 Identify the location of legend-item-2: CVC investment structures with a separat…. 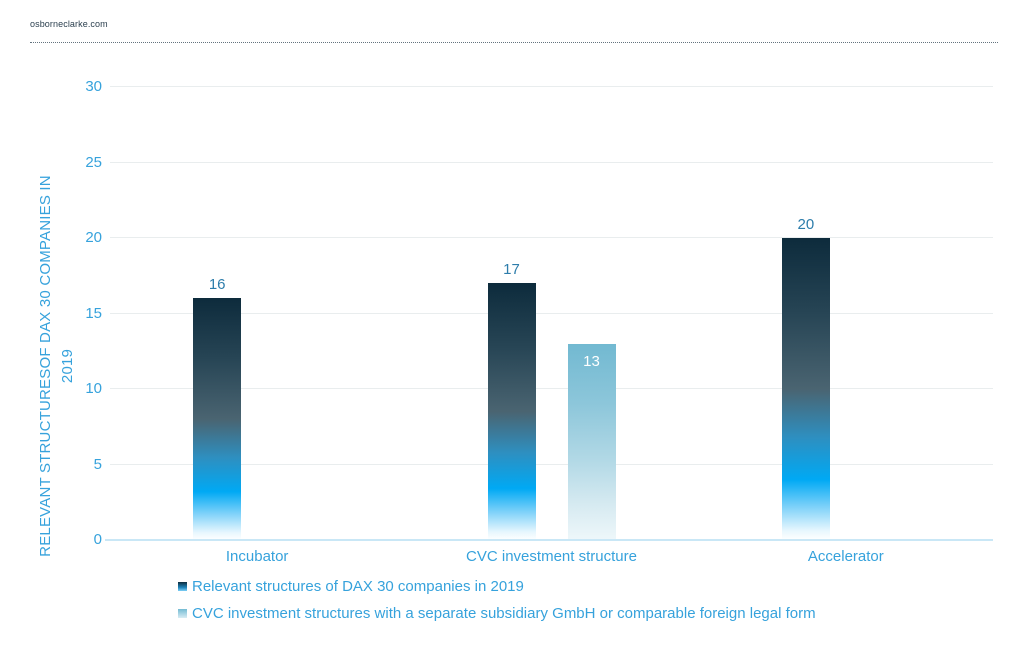
(497, 613).